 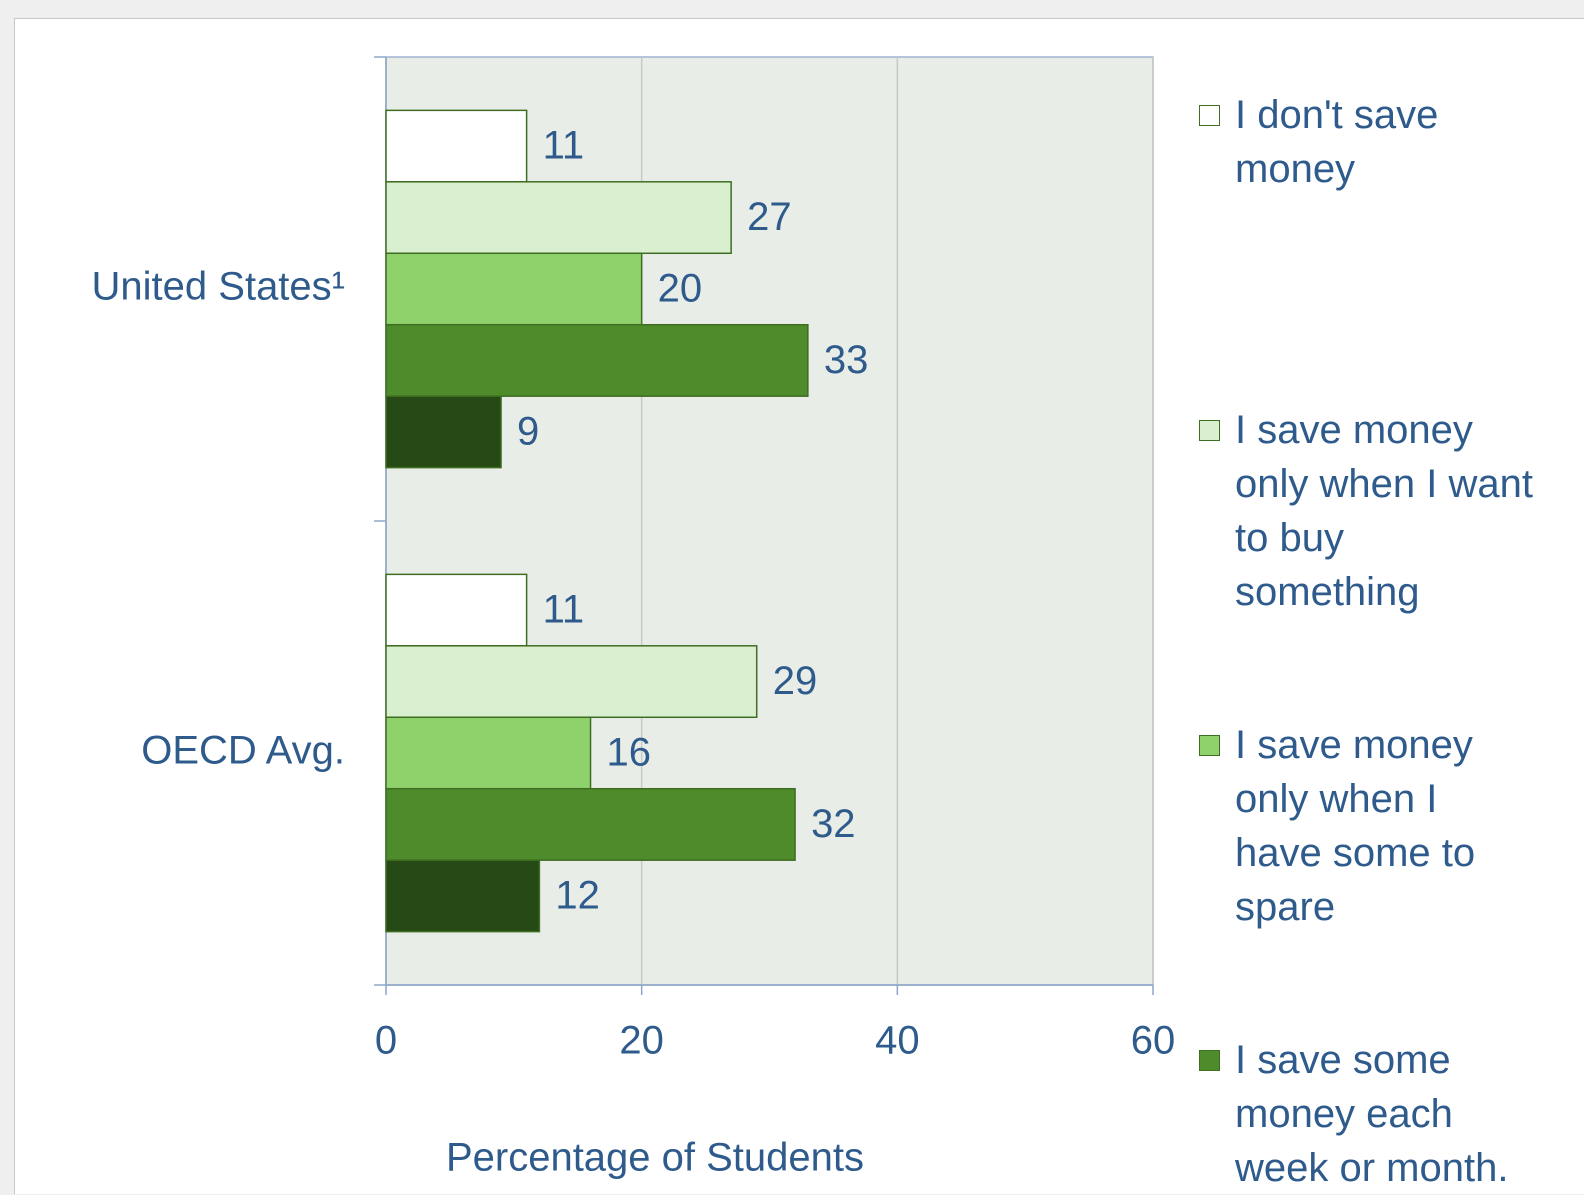 What do you see at coordinates (655, 1158) in the screenshot?
I see `x-axis-title: Percentage of Students` at bounding box center [655, 1158].